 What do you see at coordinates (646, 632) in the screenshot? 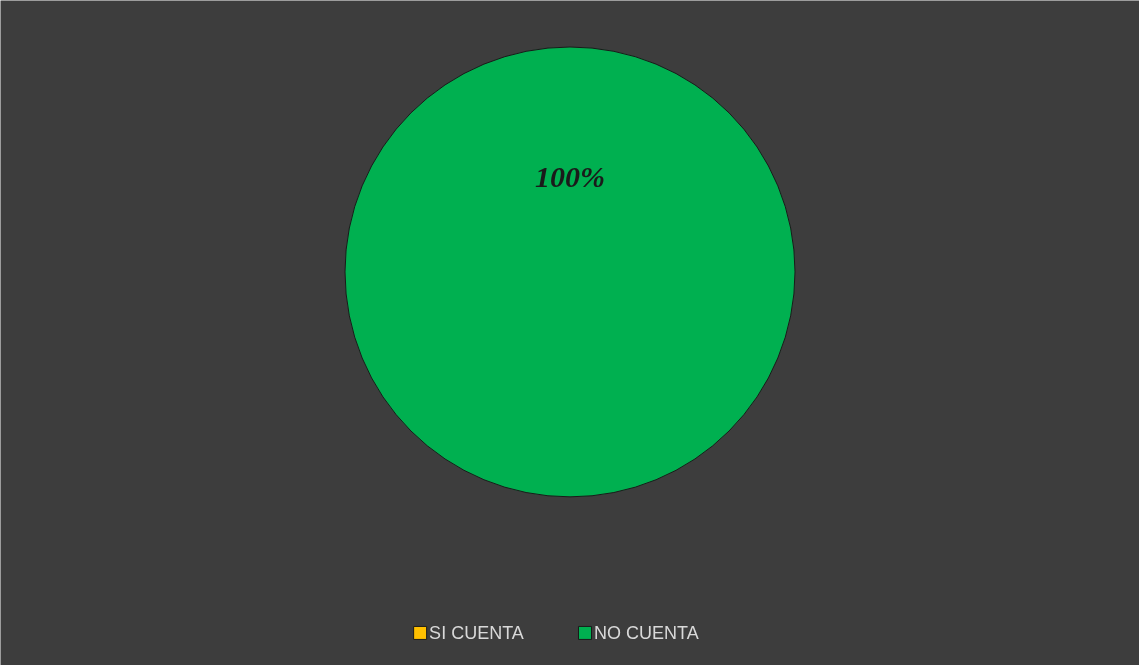
I see `legend-label: NO CUENTA` at bounding box center [646, 632].